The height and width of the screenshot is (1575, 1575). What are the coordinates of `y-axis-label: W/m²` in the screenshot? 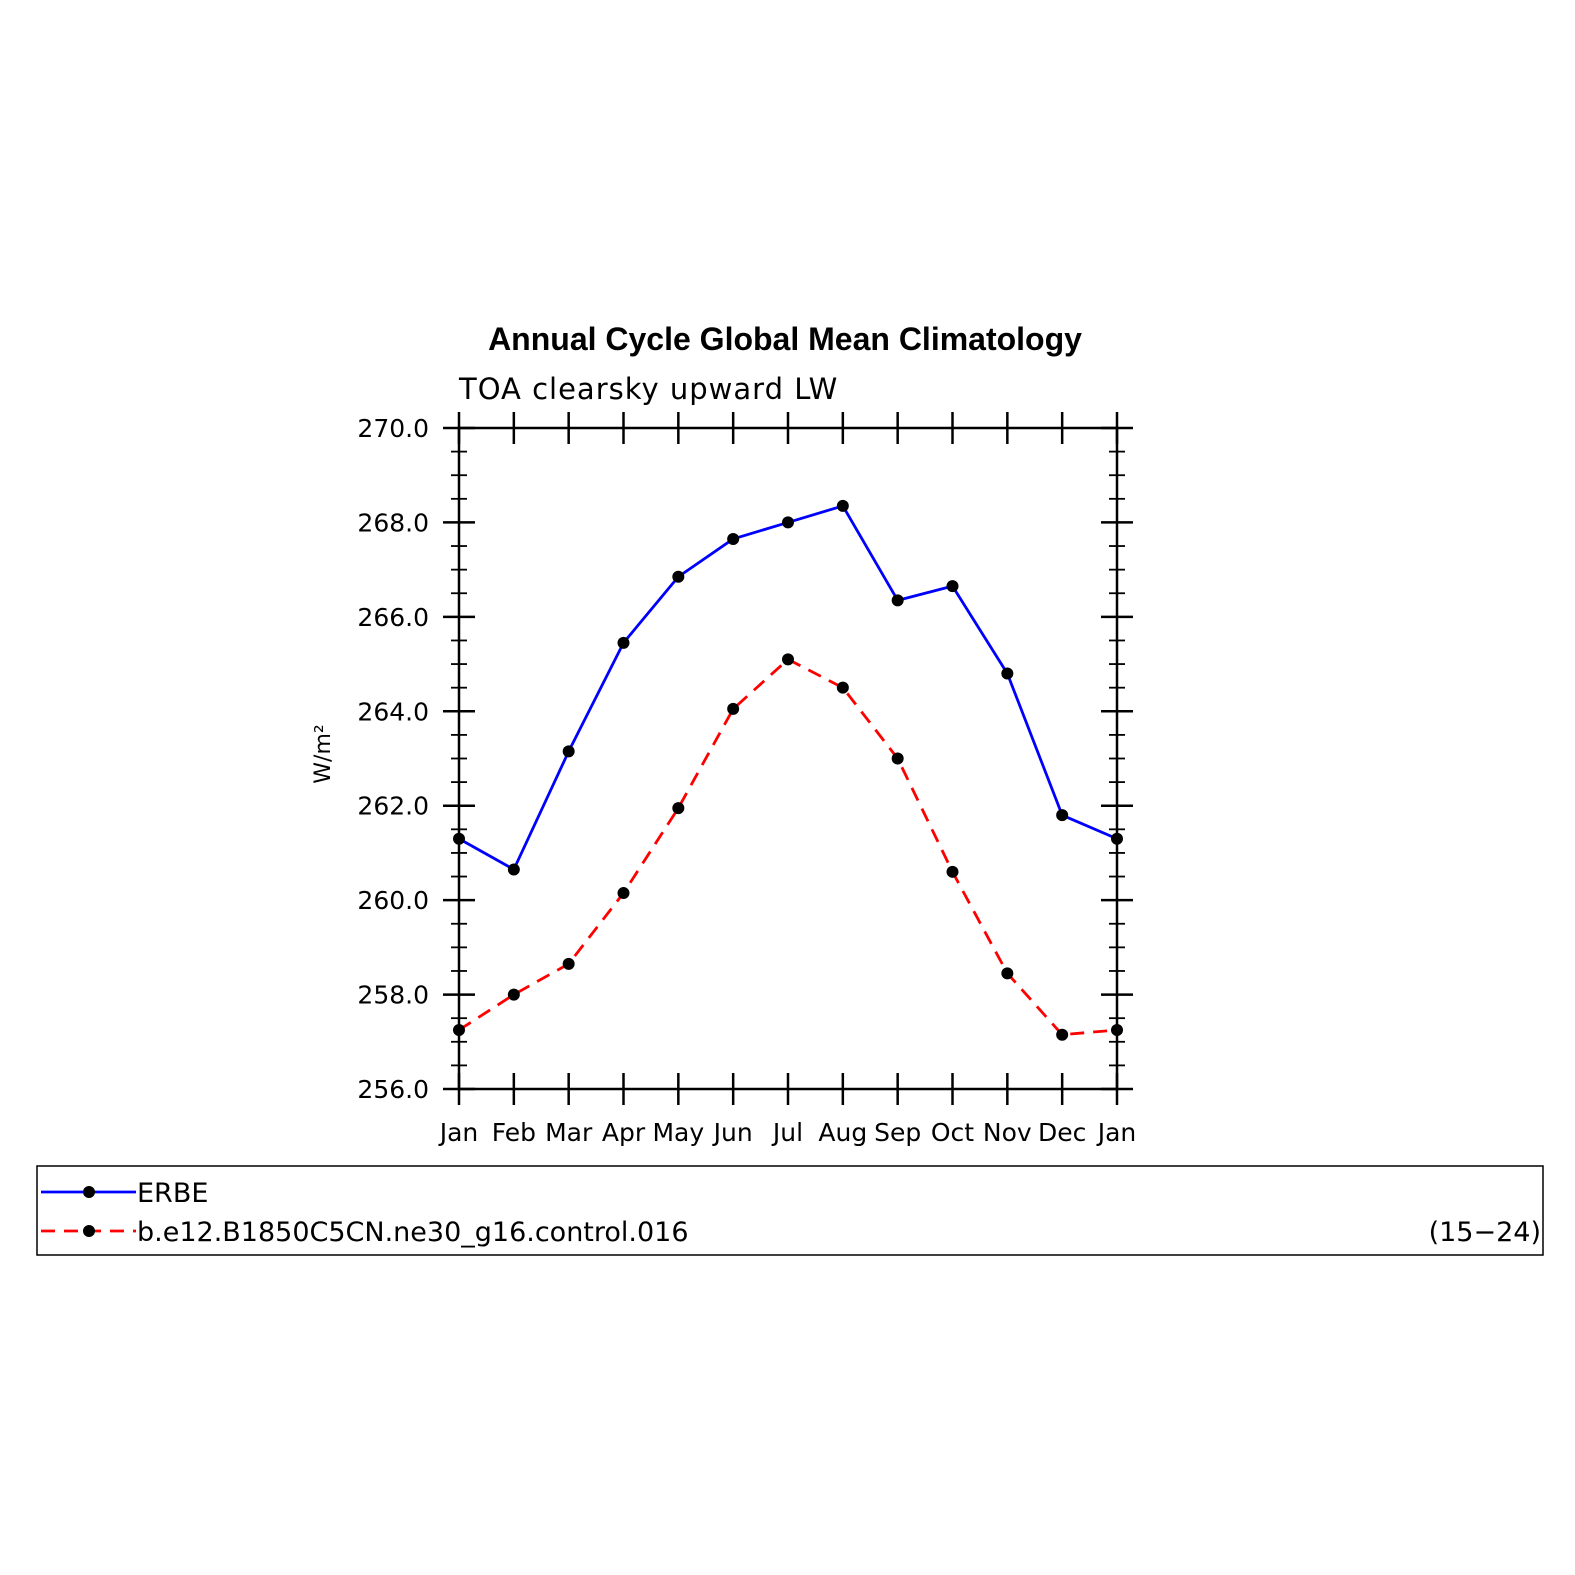 It's located at (323, 753).